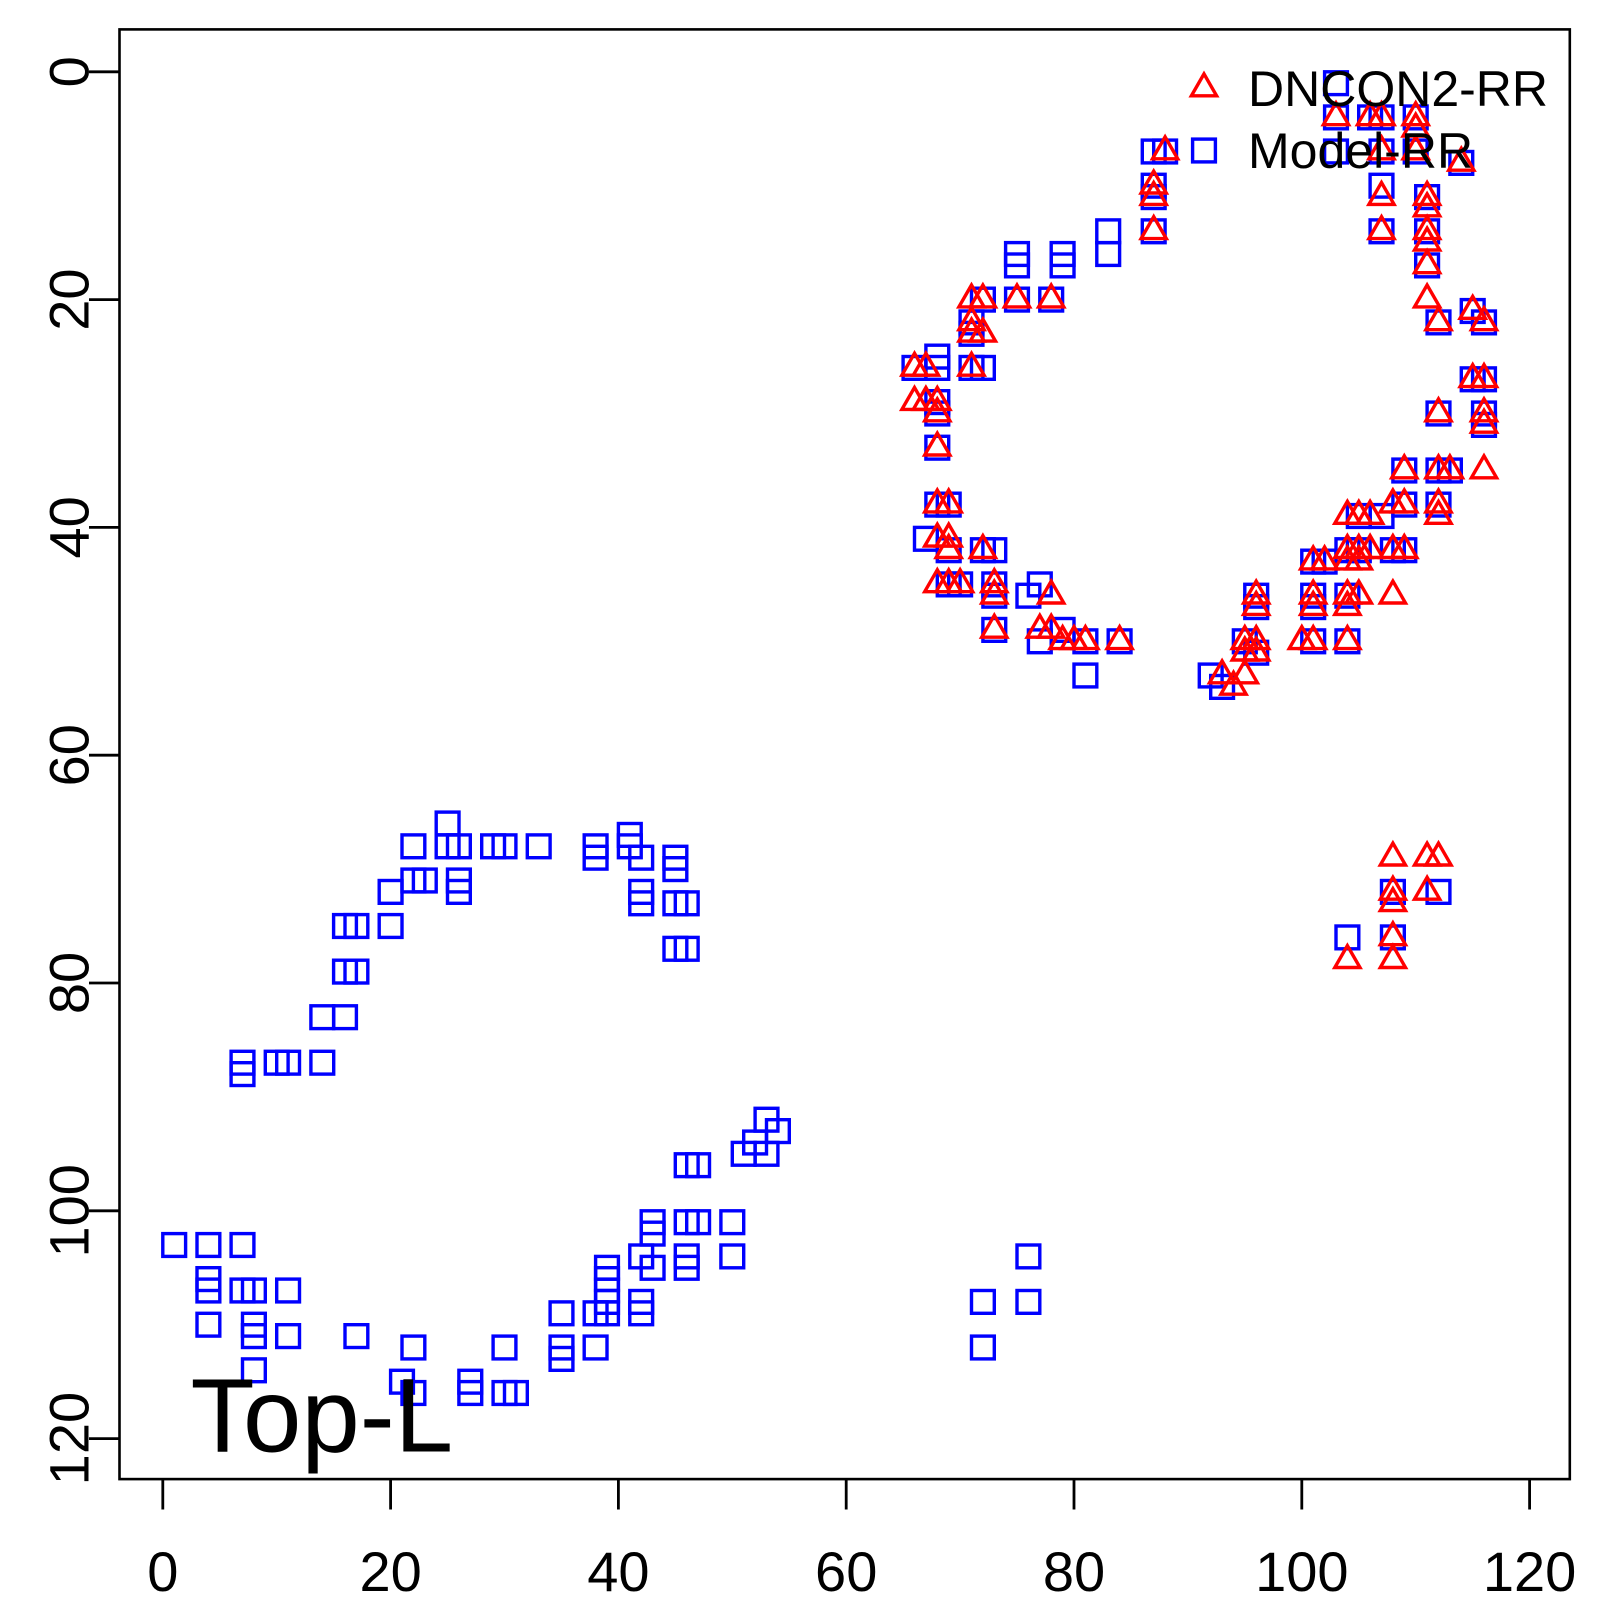 The image size is (1600, 1600). Describe the element at coordinates (1398, 89) in the screenshot. I see `svg-text: DNCON2-RR` at that location.